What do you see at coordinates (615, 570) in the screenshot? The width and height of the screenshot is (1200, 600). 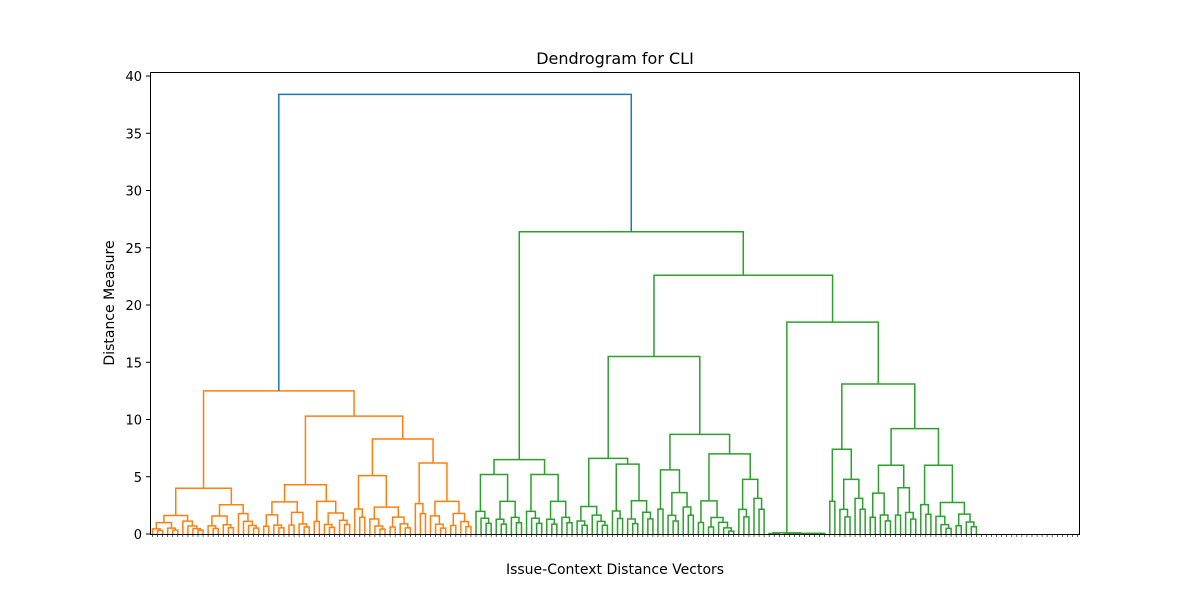 I see `x-axis-label: Issue-Context Distance Vectors` at bounding box center [615, 570].